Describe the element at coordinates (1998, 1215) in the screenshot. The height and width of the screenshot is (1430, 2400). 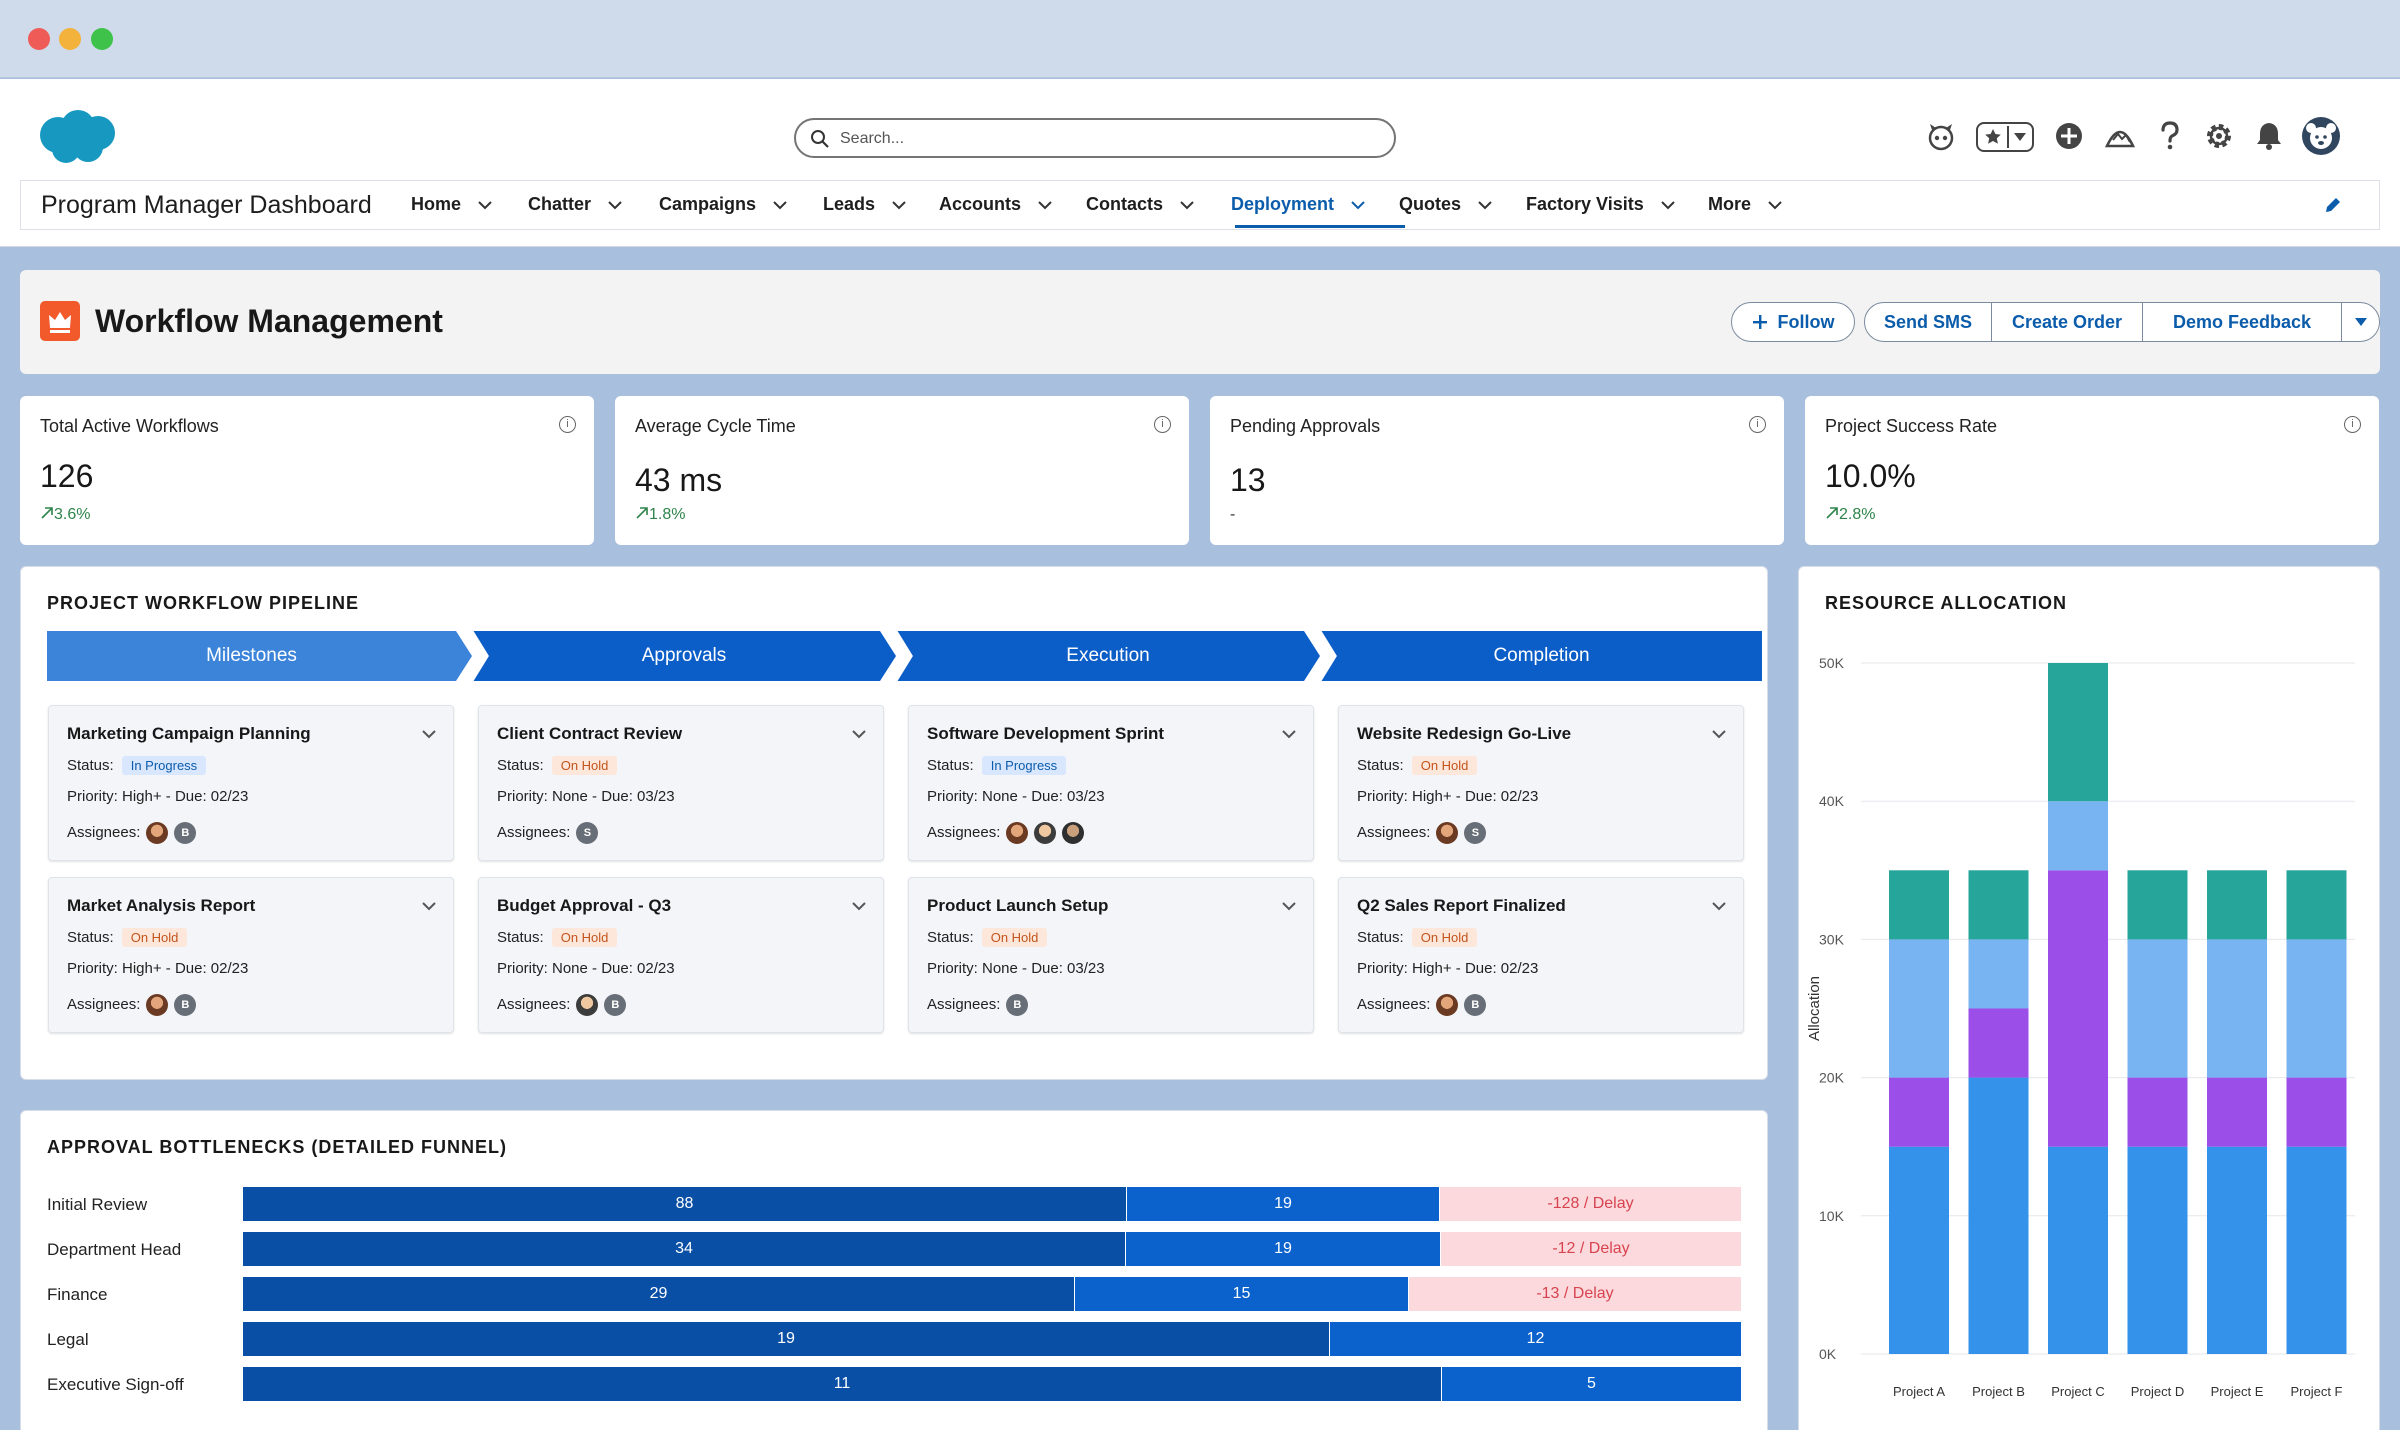
I see `bar-segment-project-b-s1` at that location.